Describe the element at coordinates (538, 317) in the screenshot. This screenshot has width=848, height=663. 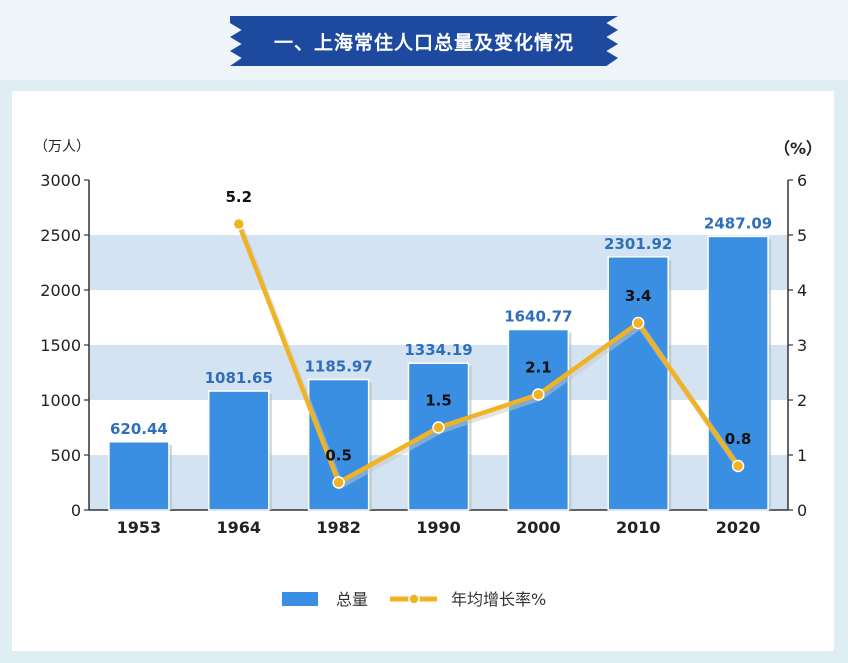
I see `bar-value-label: 1640.77` at that location.